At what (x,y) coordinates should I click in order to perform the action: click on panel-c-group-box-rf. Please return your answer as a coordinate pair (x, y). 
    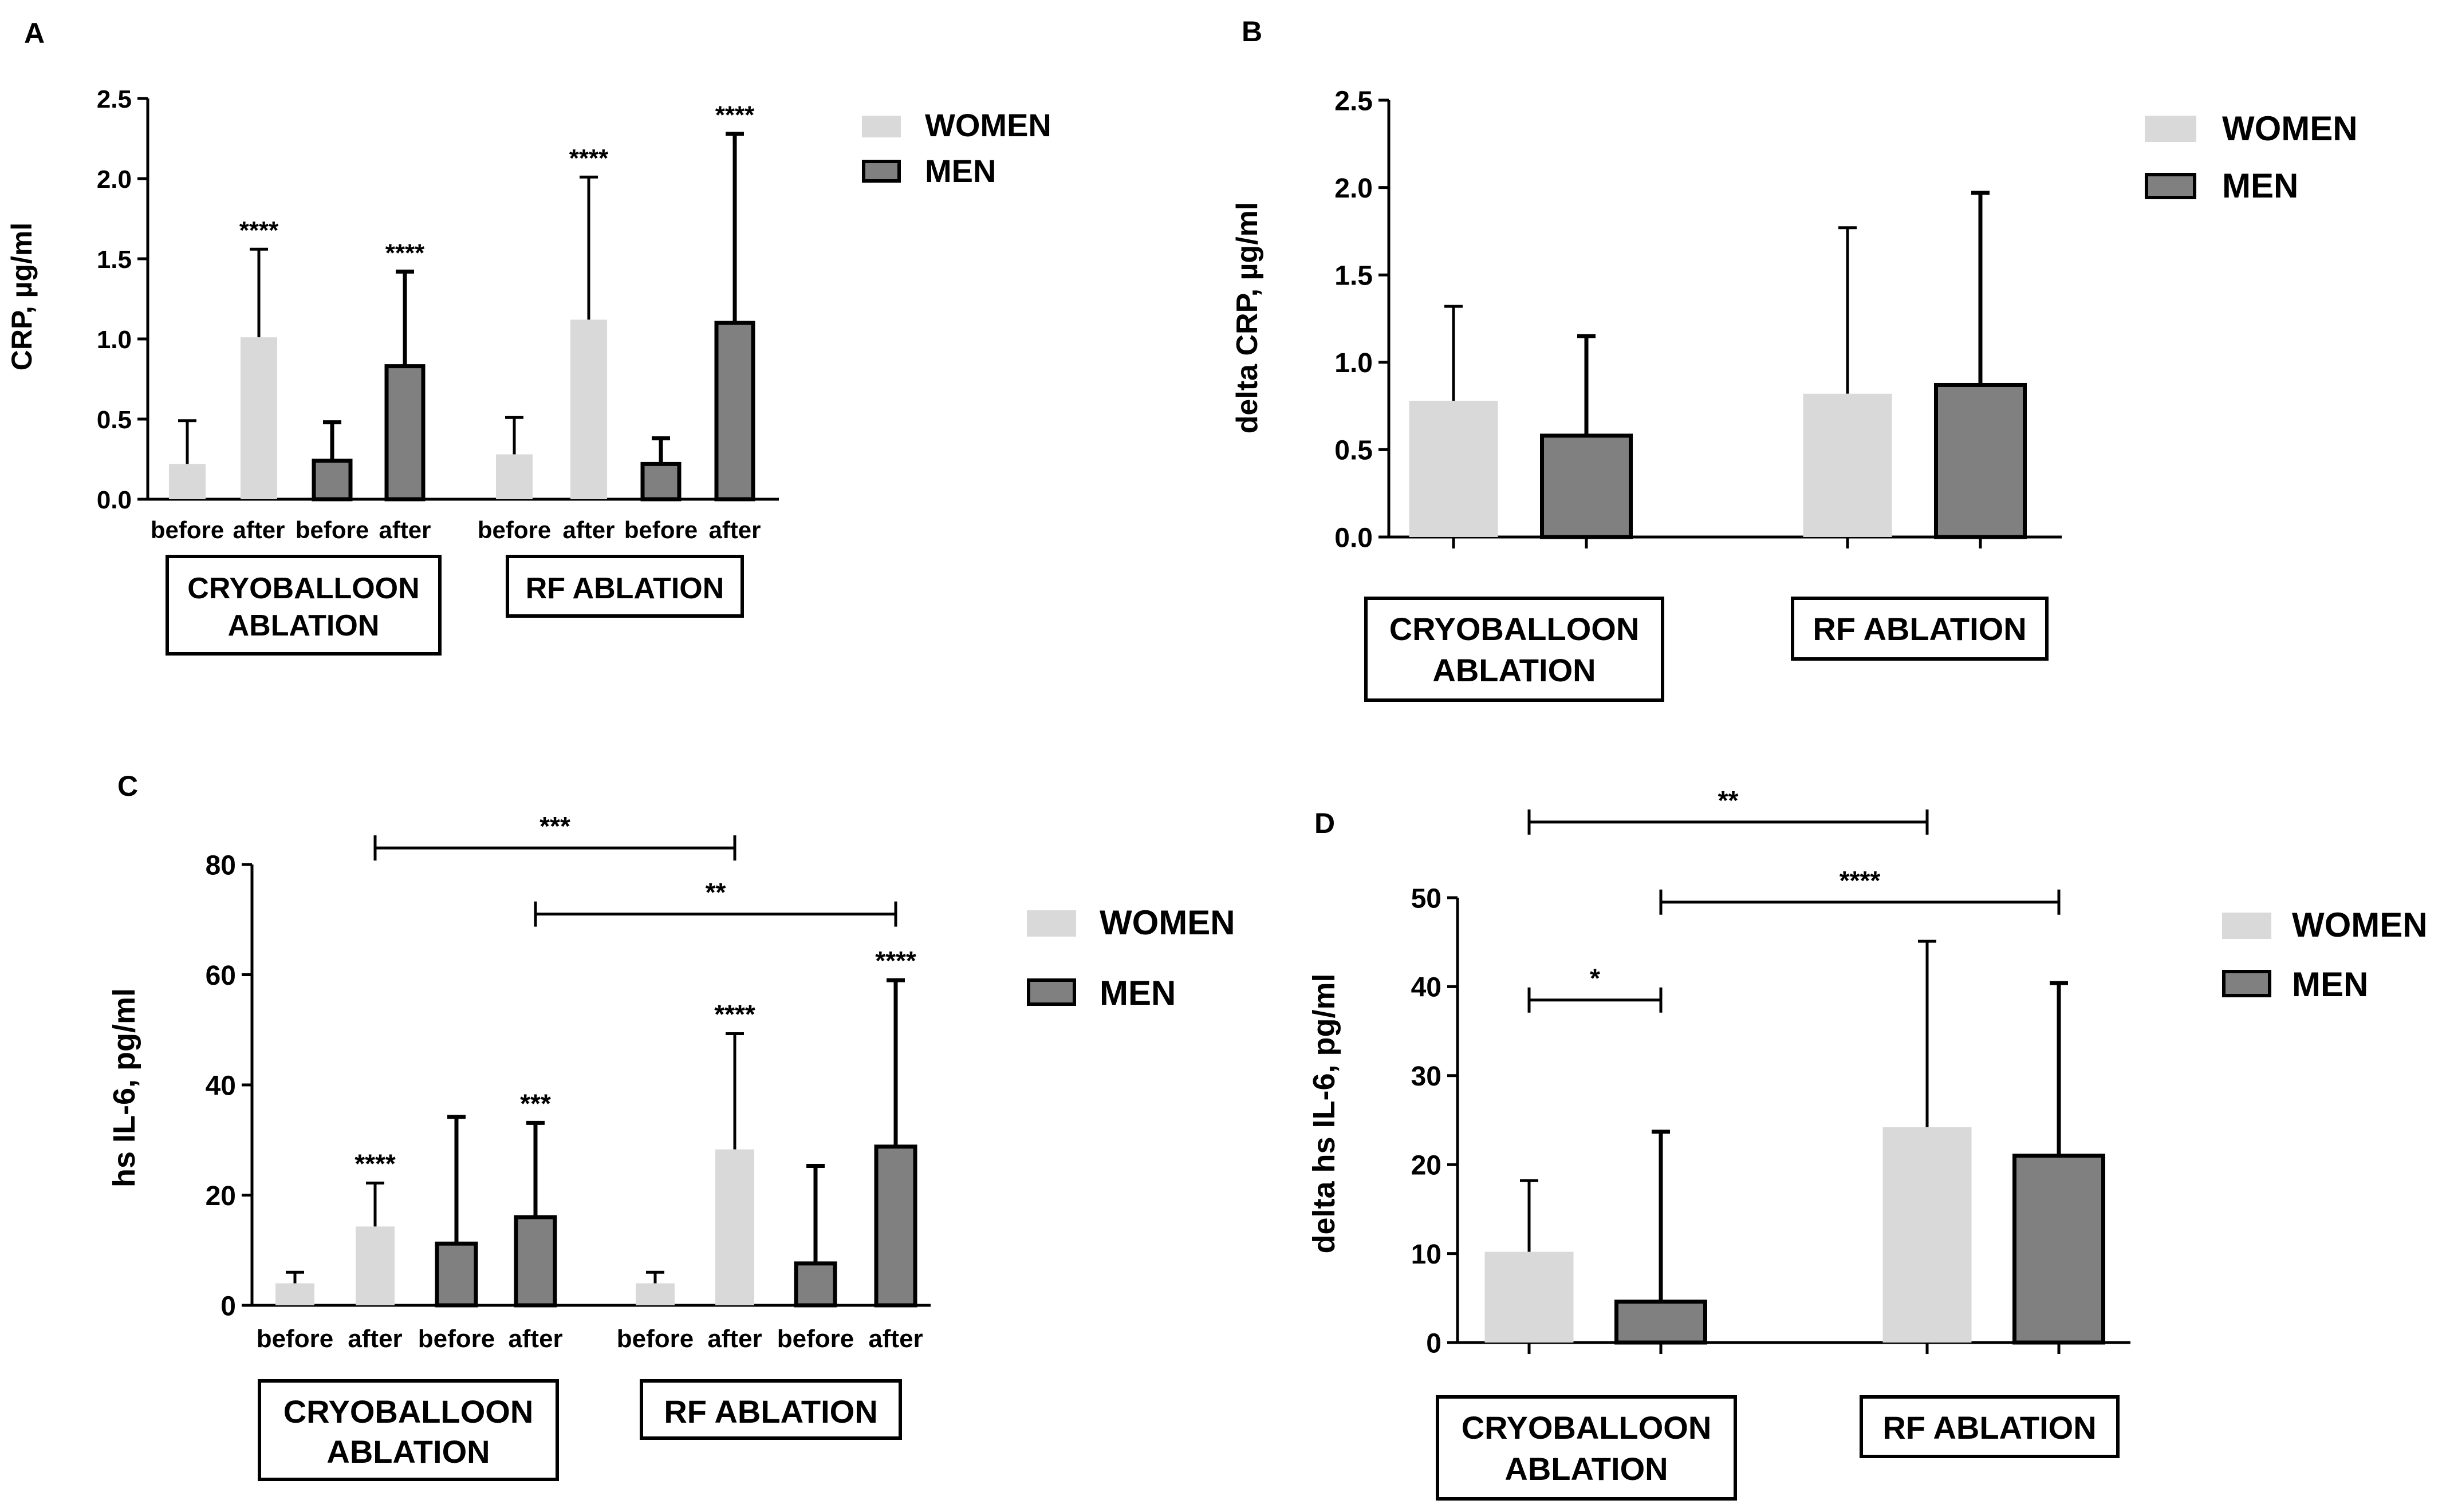
    Looking at the image, I should click on (771, 1409).